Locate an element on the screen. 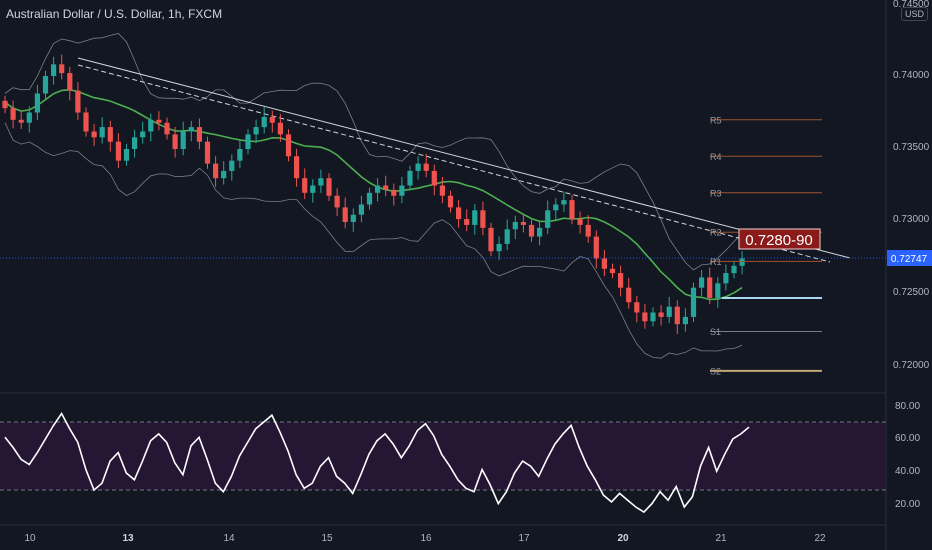  time-tick: 20 is located at coordinates (623, 538).